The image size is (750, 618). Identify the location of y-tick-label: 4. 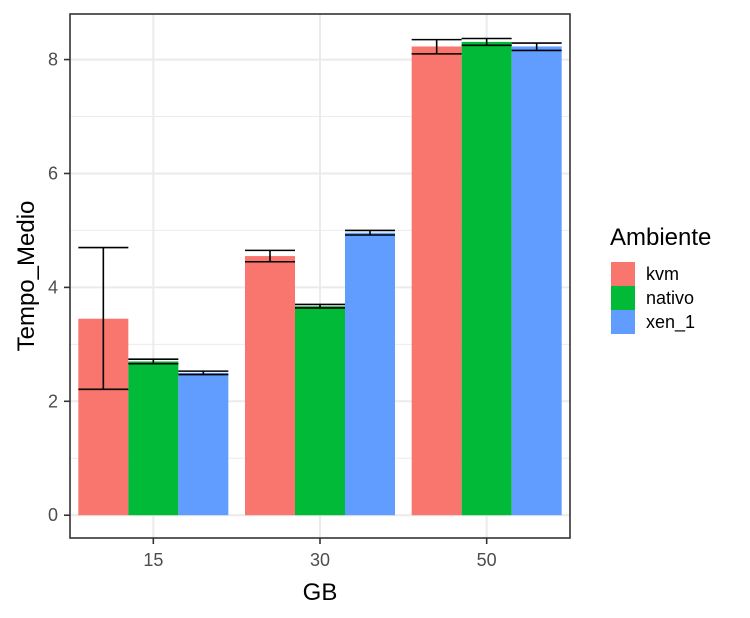
(53, 287).